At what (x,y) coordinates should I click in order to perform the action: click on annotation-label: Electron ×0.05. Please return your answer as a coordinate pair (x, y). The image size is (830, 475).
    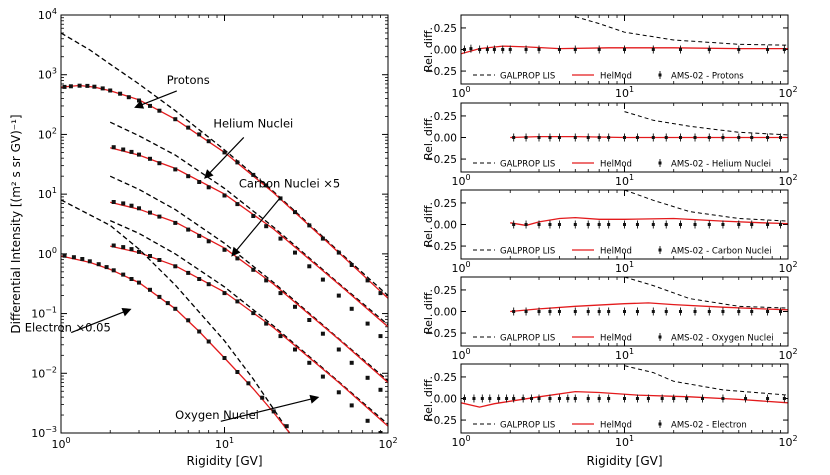
    Looking at the image, I should click on (68, 328).